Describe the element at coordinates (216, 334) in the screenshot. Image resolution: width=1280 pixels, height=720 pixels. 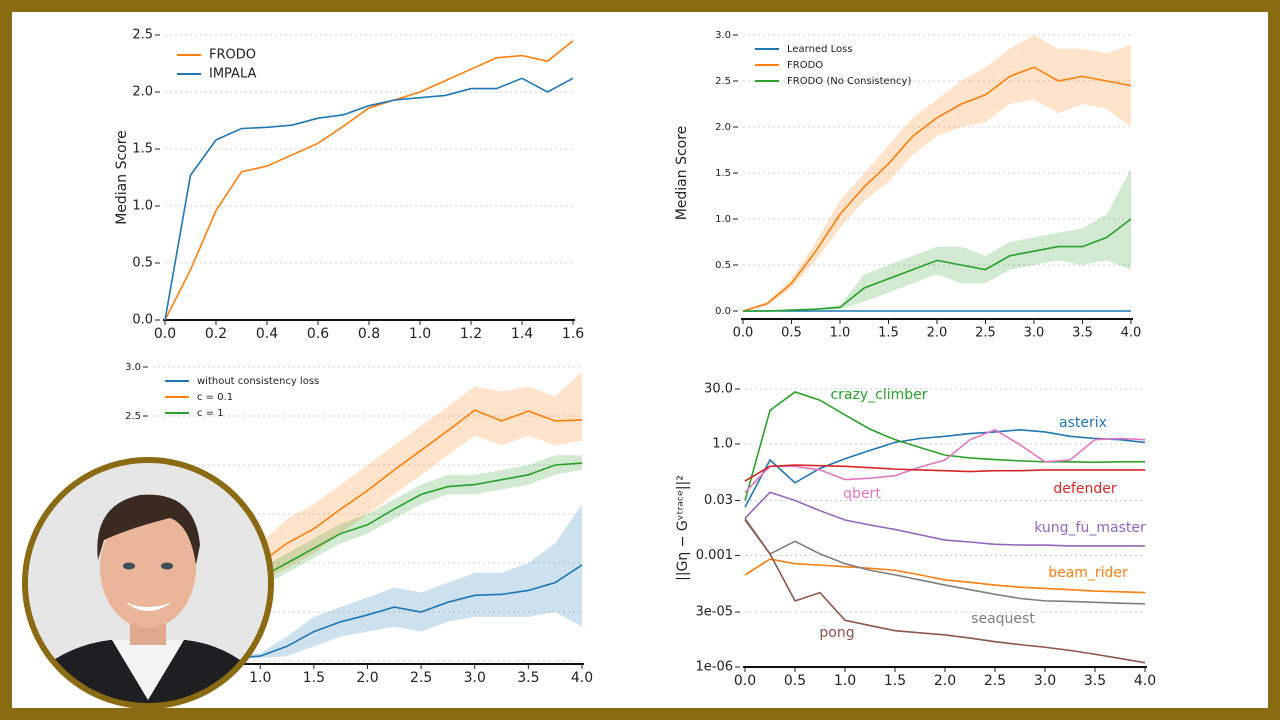
I see `x-tick-label: 0.2` at that location.